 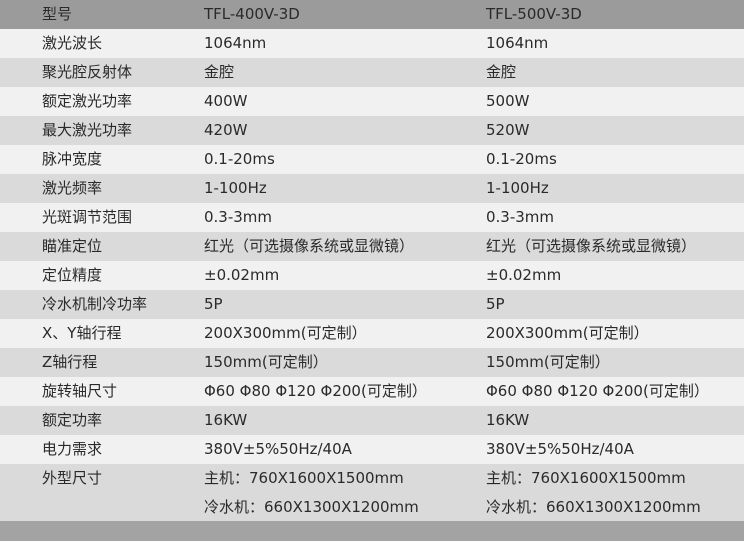 What do you see at coordinates (72, 275) in the screenshot?
I see `row-label: 定位精度` at bounding box center [72, 275].